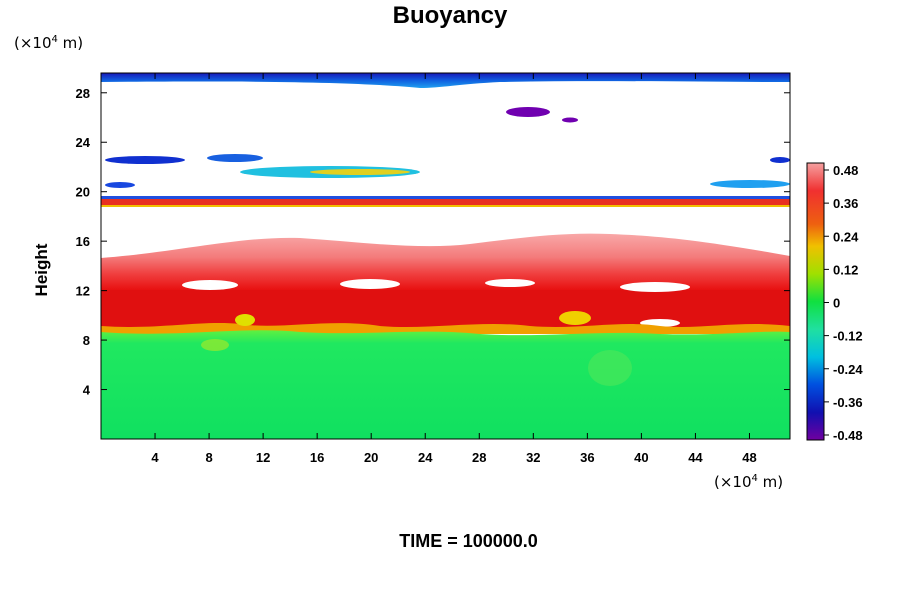  Describe the element at coordinates (848, 435) in the screenshot. I see `colorbar-tick-label: -0.48` at that location.